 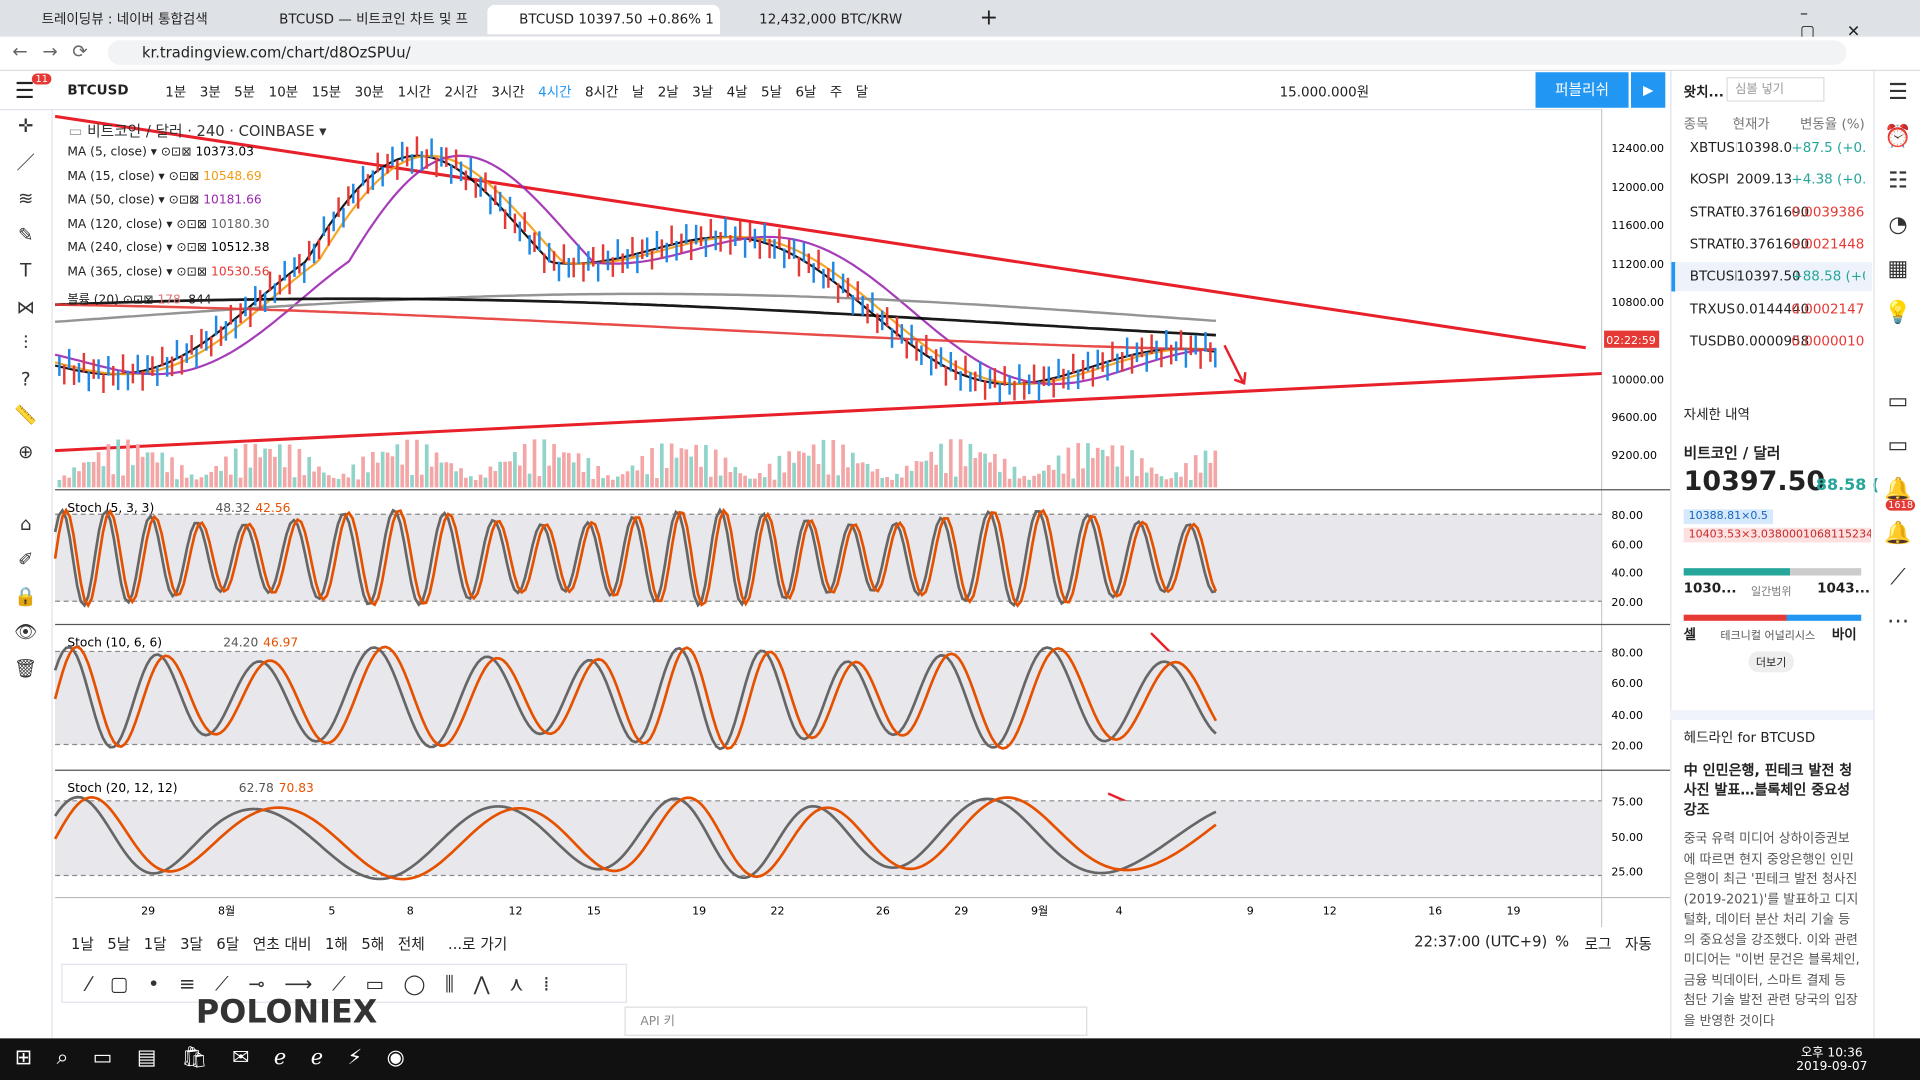 I want to click on watch-cell: TRXUSD, so click(x=1713, y=308).